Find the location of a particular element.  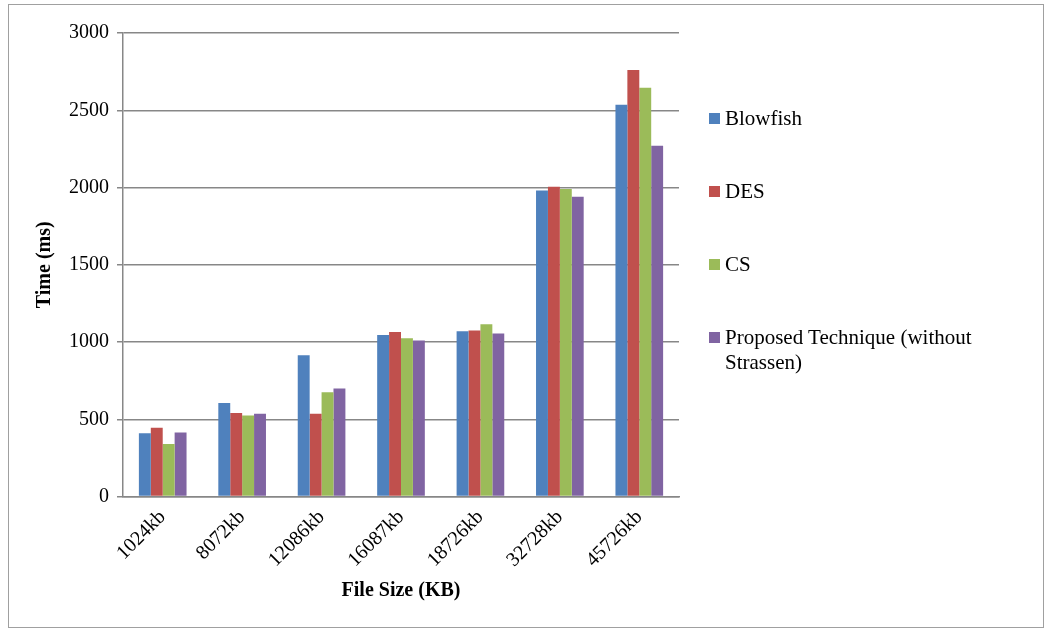

y-tick-label: 3000 is located at coordinates (89, 31).